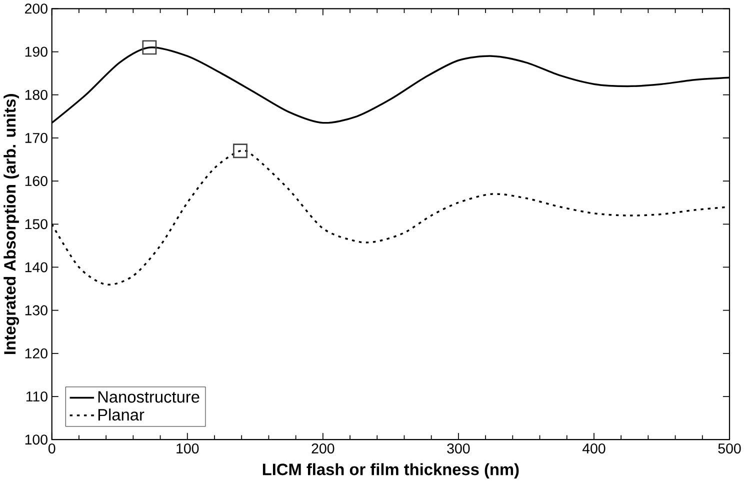 The height and width of the screenshot is (482, 745). Describe the element at coordinates (121, 414) in the screenshot. I see `legend-label: Planar` at that location.